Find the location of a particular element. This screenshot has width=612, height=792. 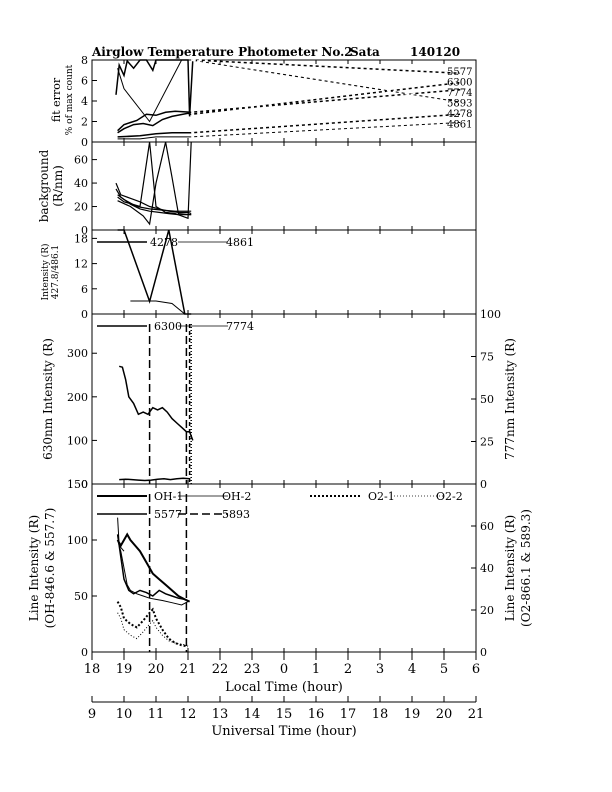

series-line-bg5 is located at coordinates (154, 180).